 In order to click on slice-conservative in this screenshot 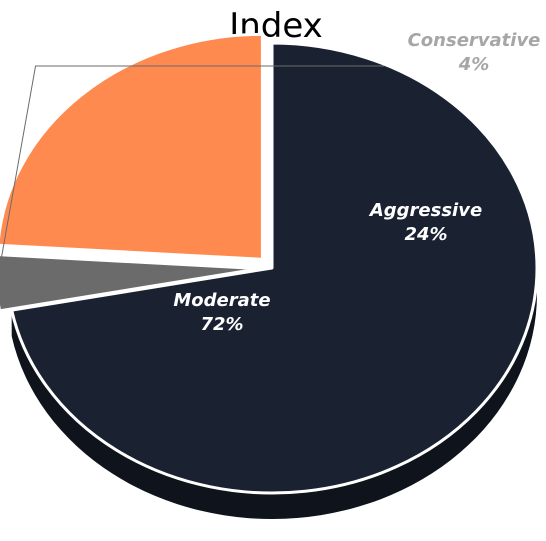, I will do `click(131, 283)`.